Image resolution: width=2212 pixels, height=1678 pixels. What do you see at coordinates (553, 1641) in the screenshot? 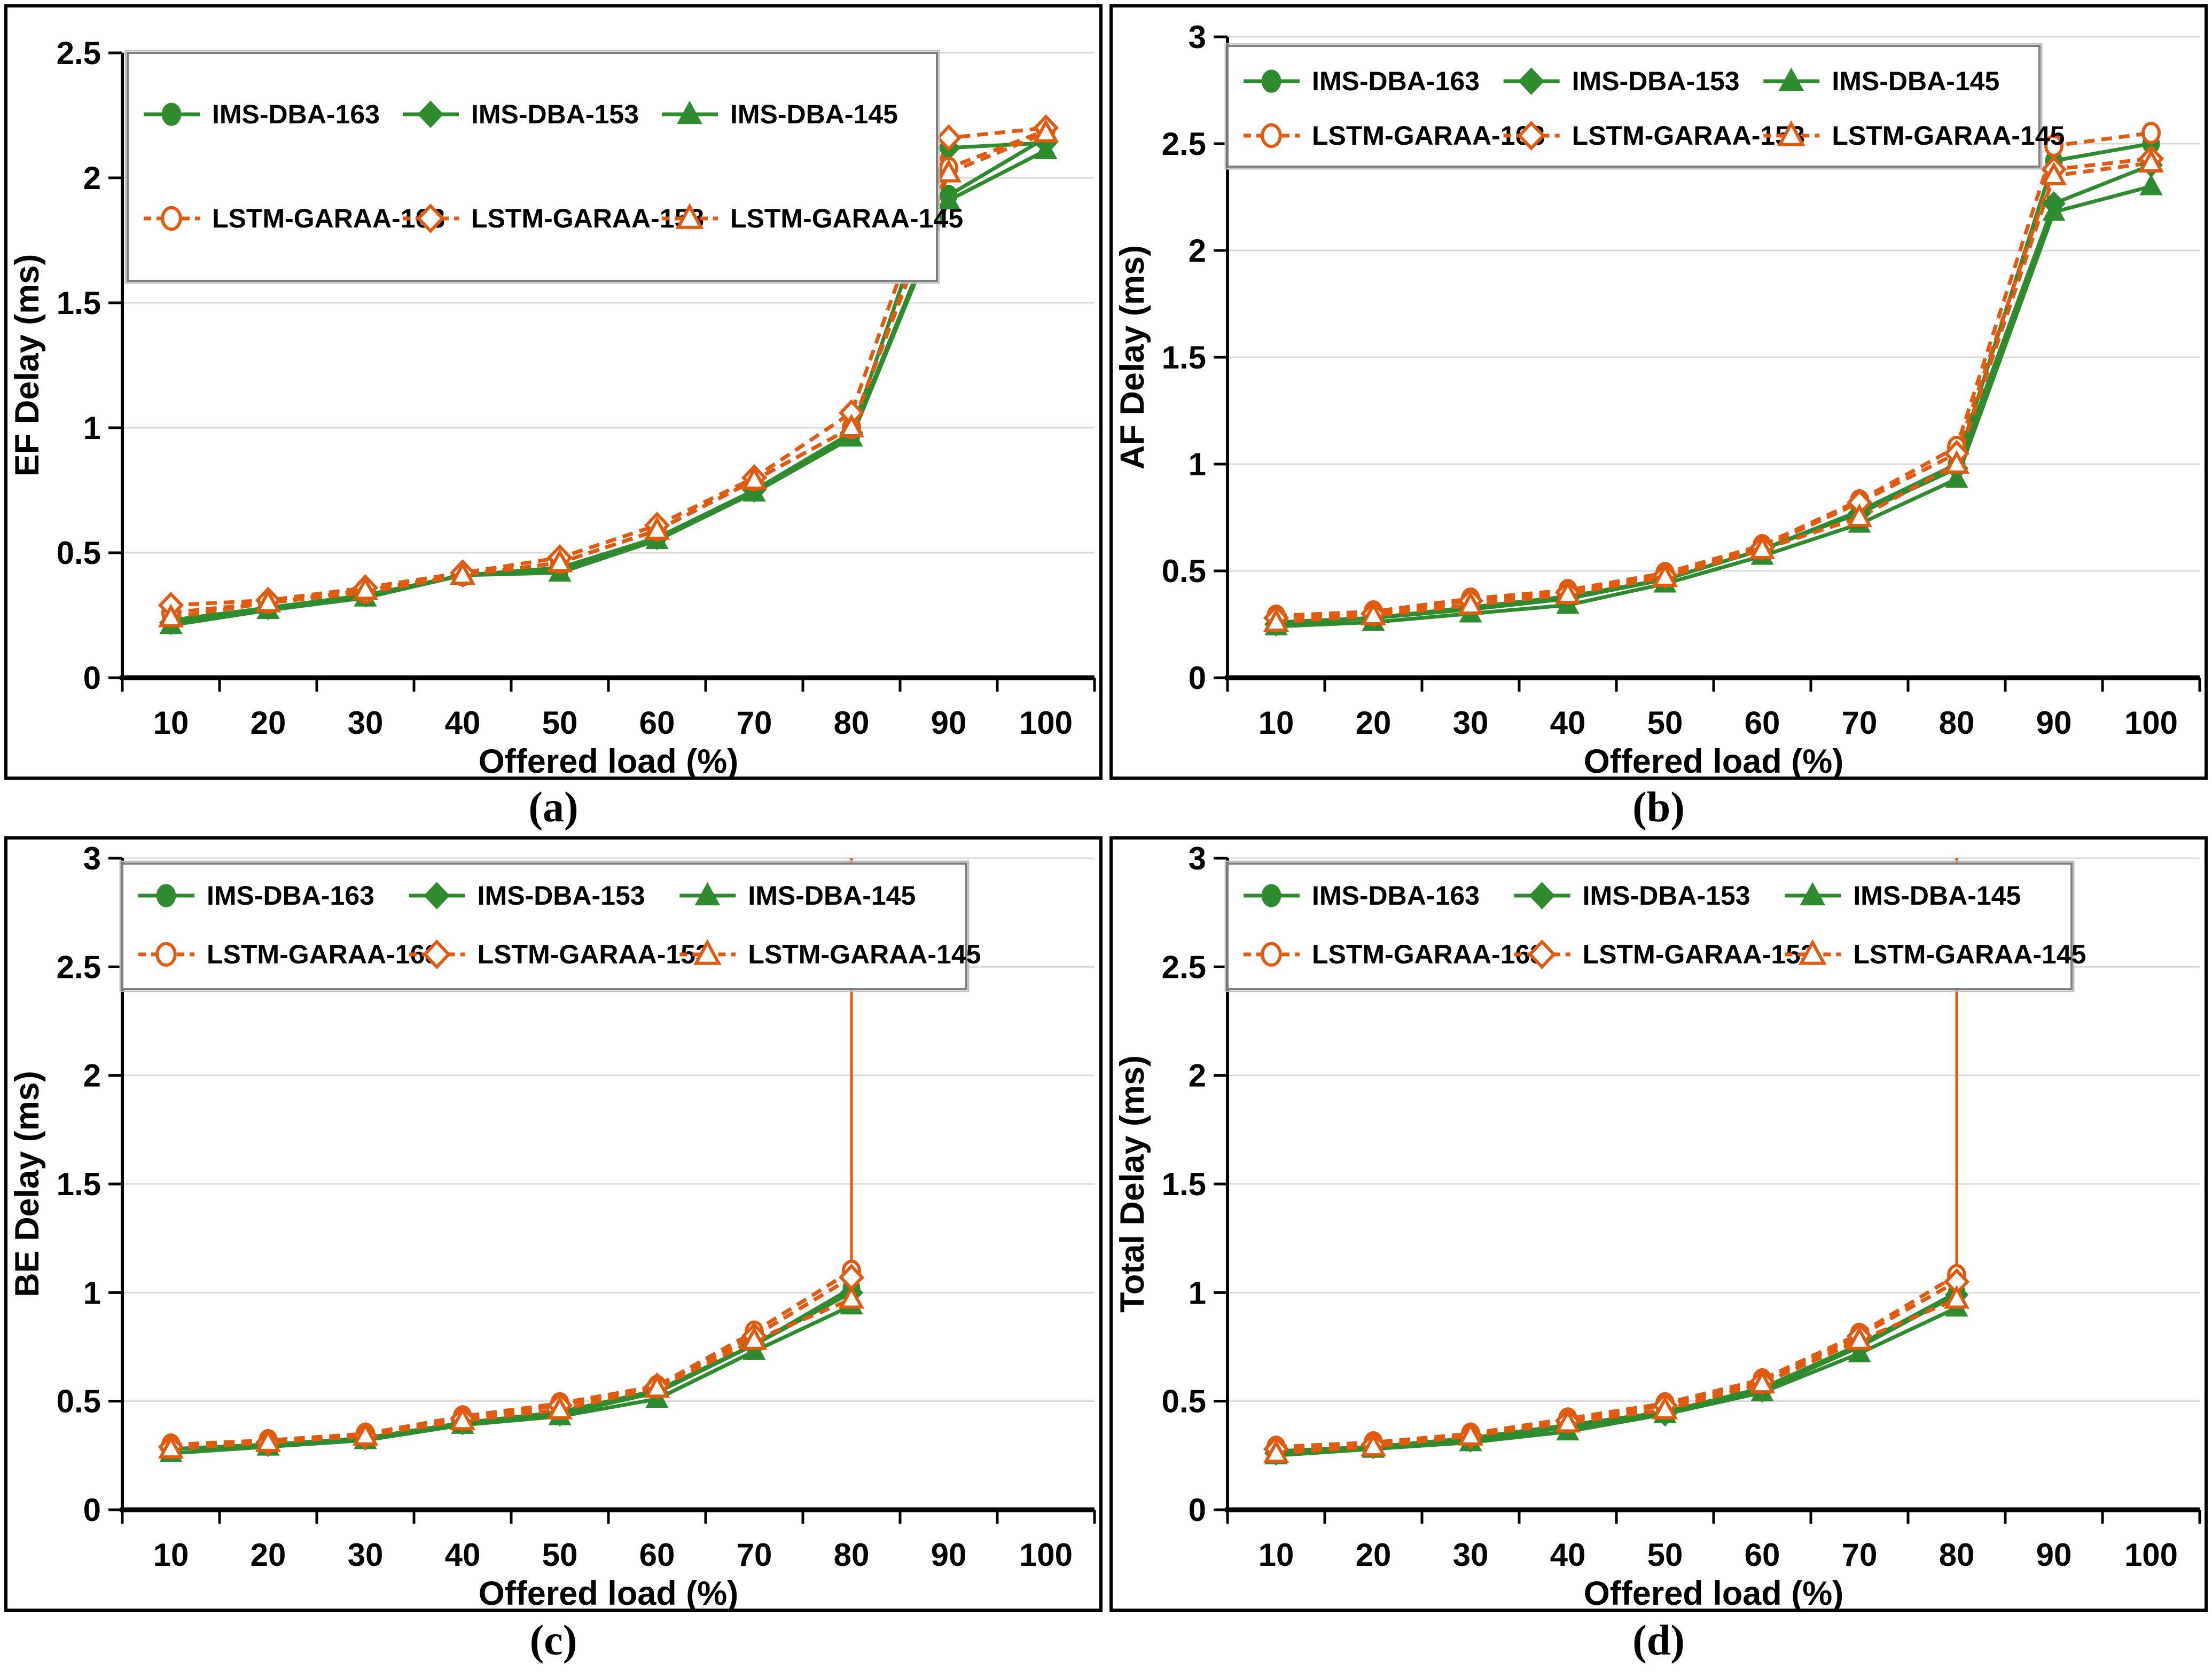
I see `caption-c: (c)` at bounding box center [553, 1641].